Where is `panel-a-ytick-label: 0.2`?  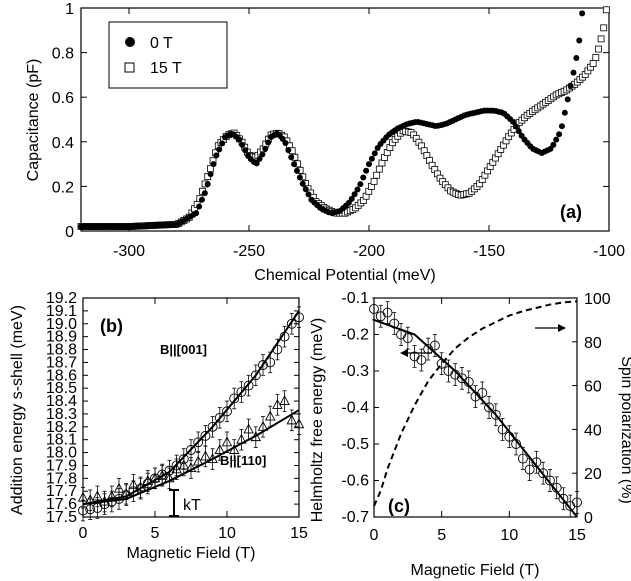 panel-a-ytick-label: 0.2 is located at coordinates (63, 187).